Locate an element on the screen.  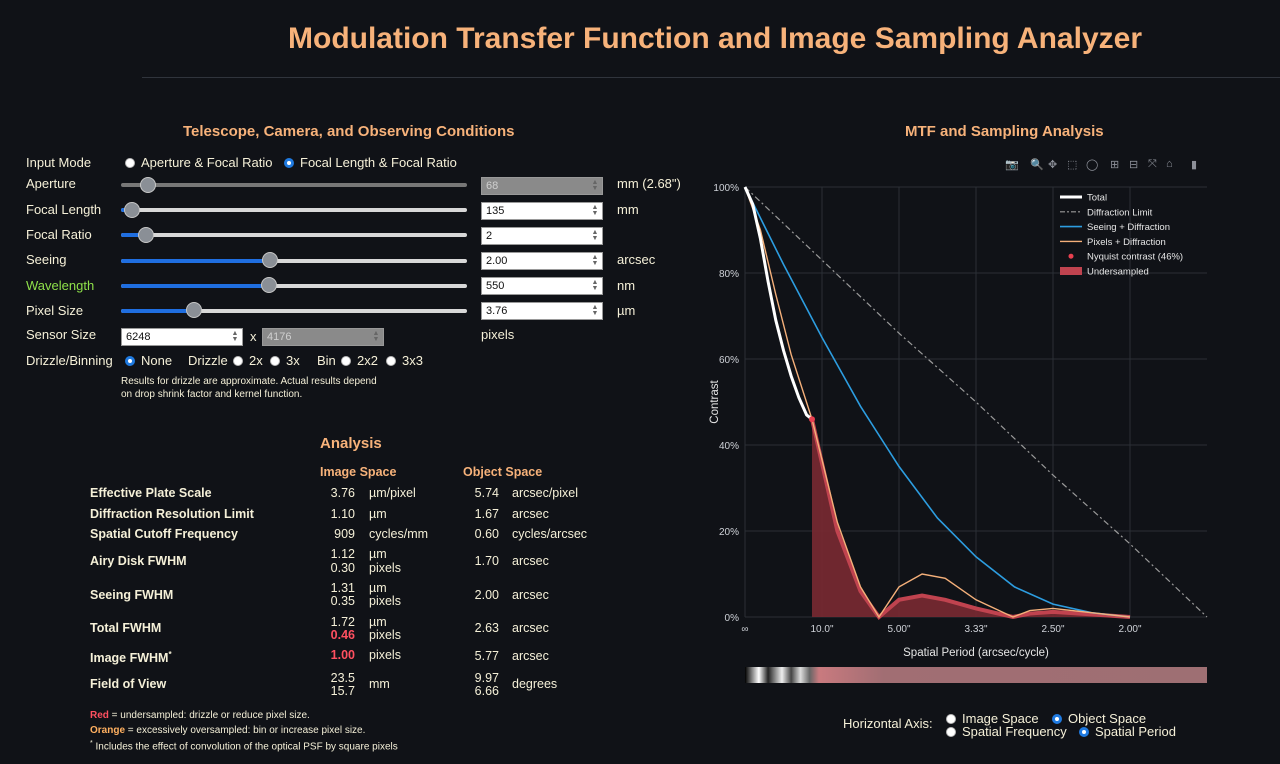
image-fwhm-image-value: 1.00 is located at coordinates (342, 655).